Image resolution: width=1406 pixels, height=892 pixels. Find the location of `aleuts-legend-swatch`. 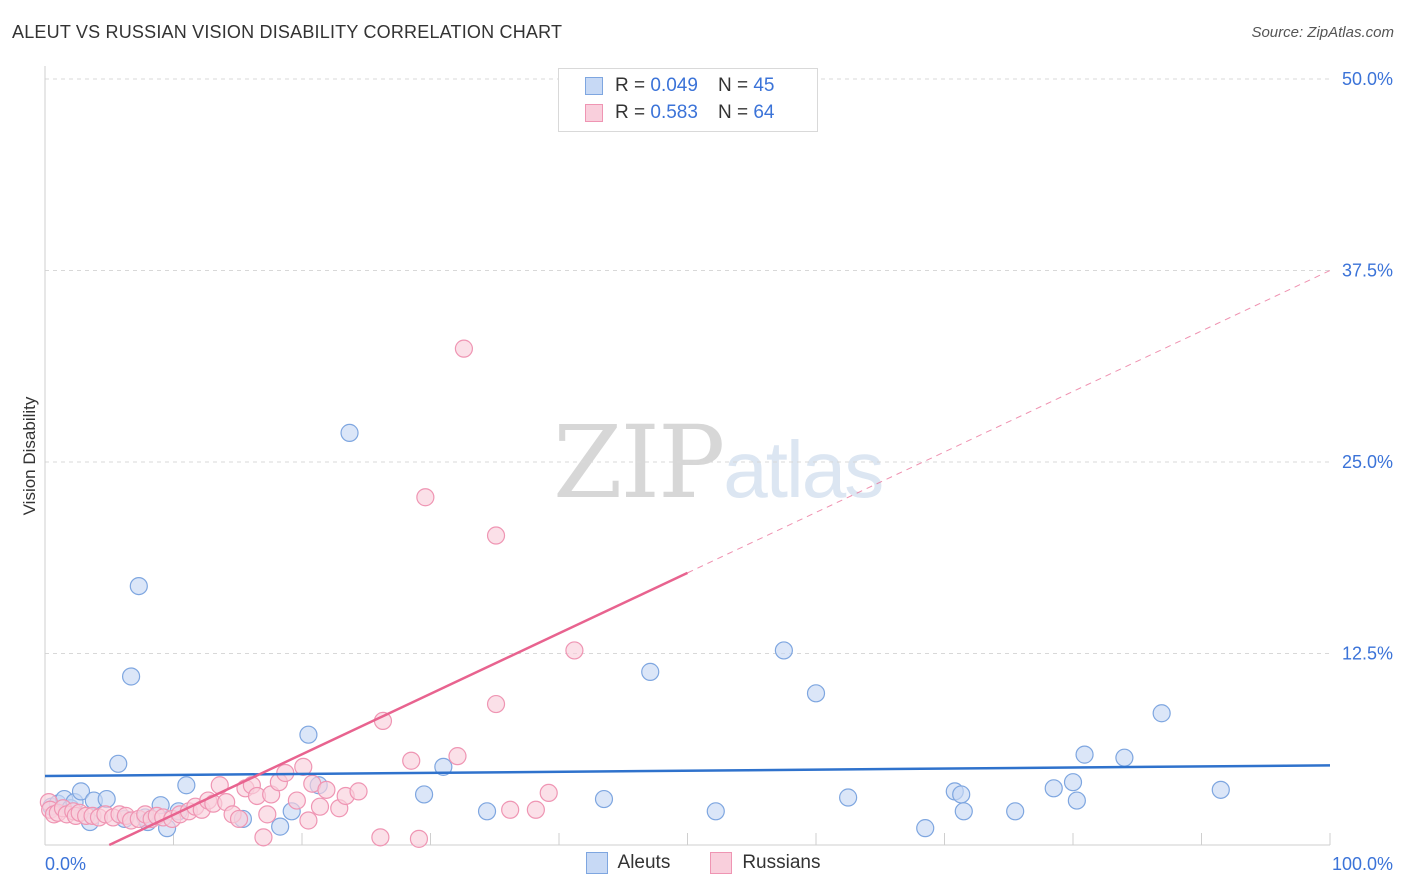

aleuts-legend-swatch is located at coordinates (596, 863).